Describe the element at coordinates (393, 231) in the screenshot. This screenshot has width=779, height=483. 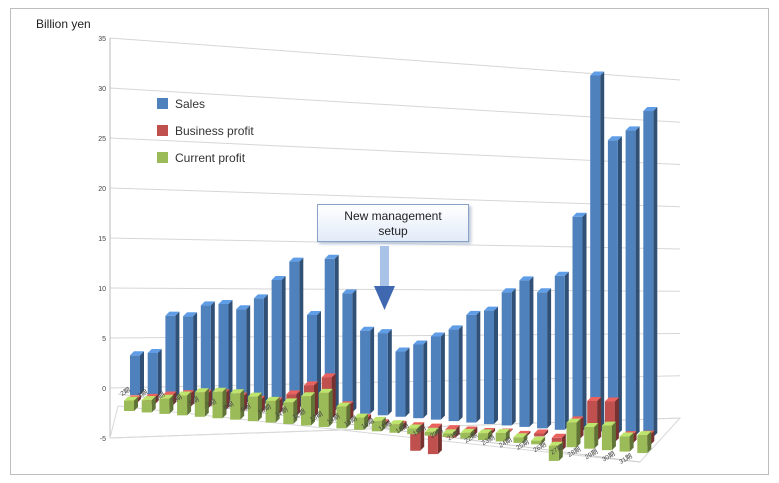
I see `annotation-line-2: setup` at that location.